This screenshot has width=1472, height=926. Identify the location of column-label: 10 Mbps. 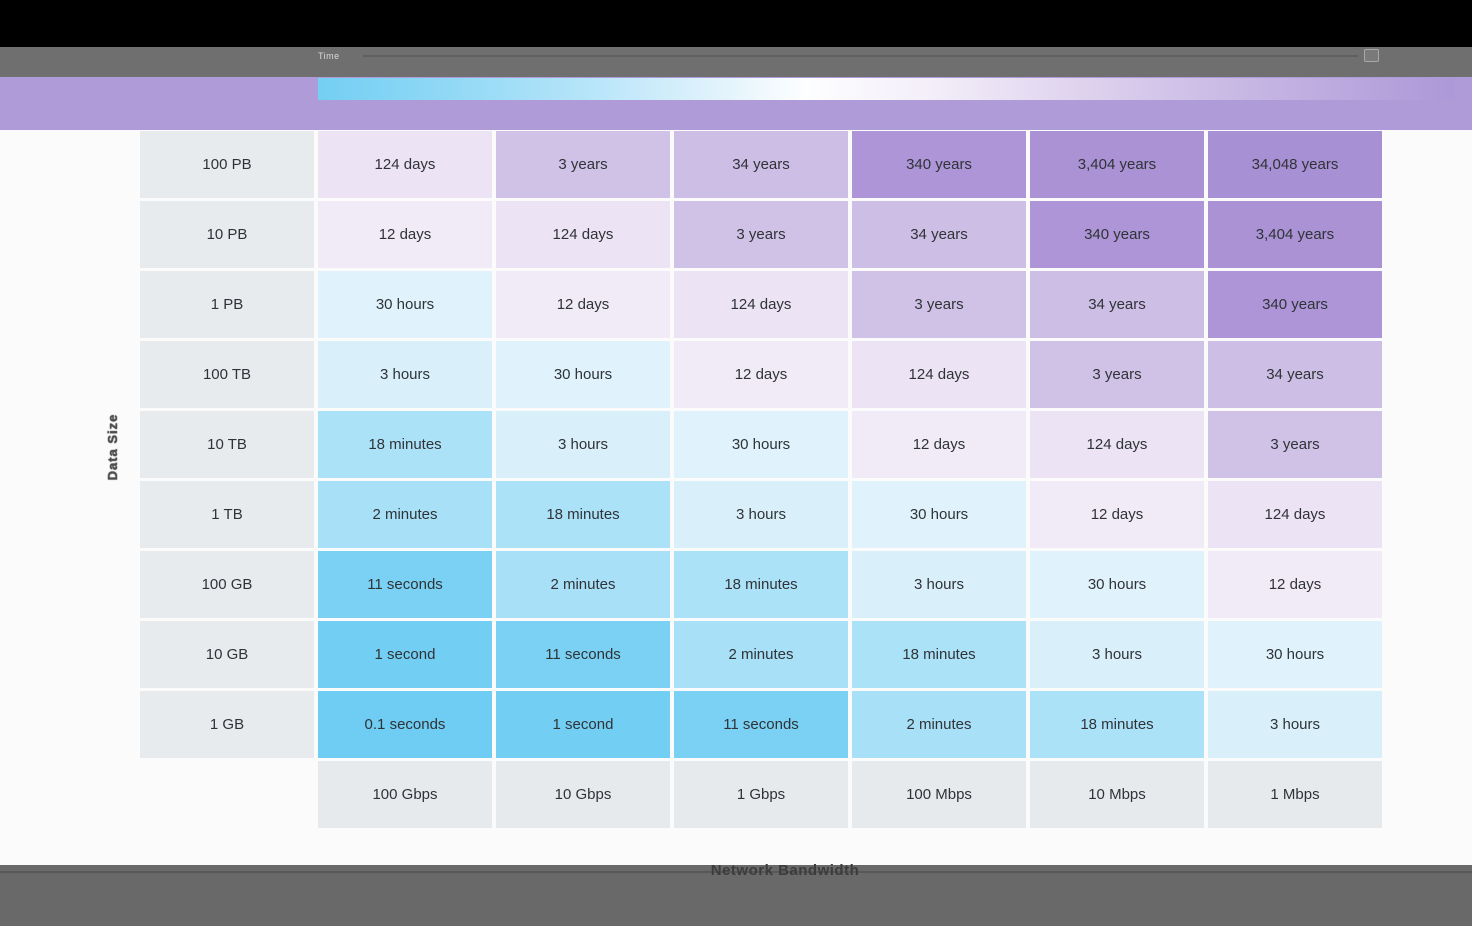
(1117, 794).